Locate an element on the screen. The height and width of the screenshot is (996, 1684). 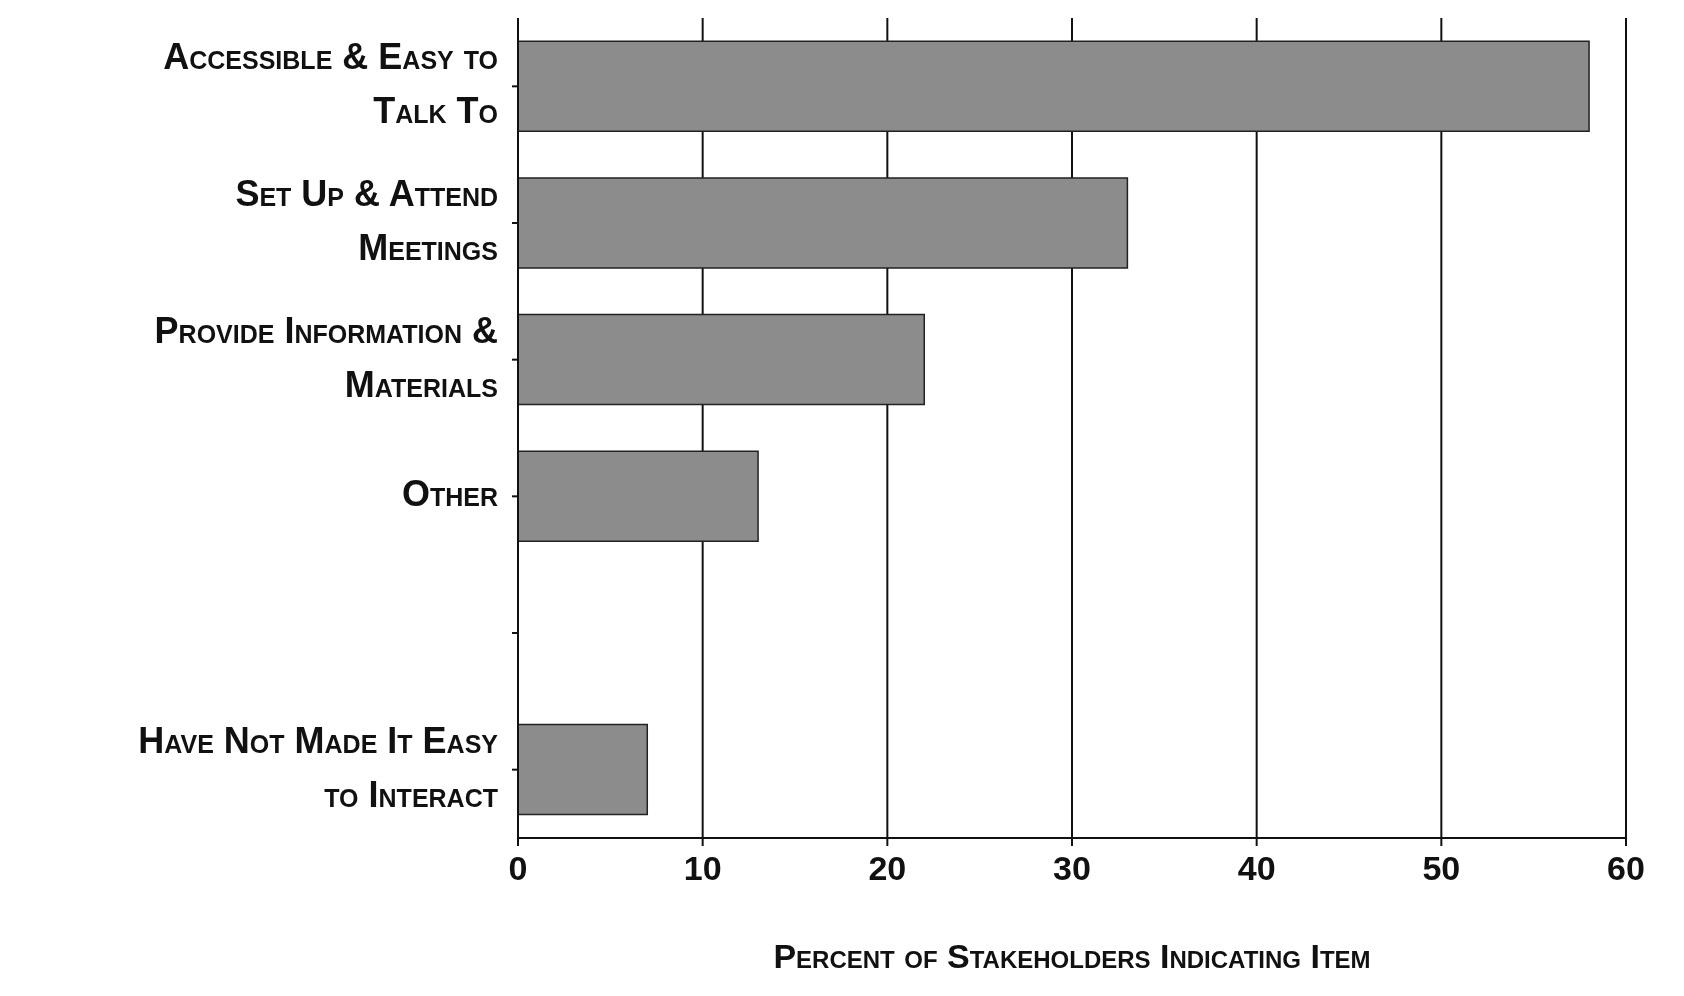
x-tick-label: 20 is located at coordinates (887, 868).